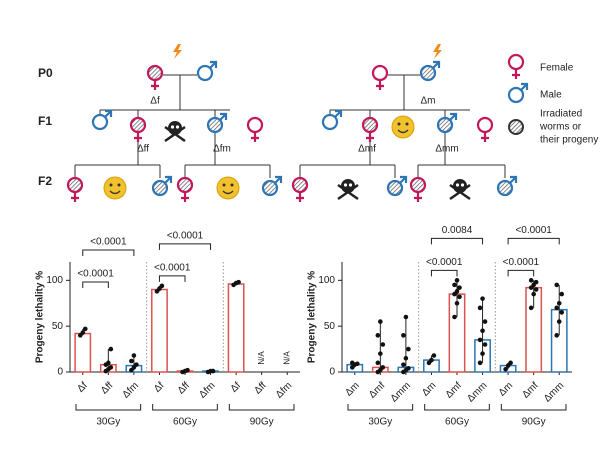  I want to click on group-label: 90Gy, so click(534, 422).